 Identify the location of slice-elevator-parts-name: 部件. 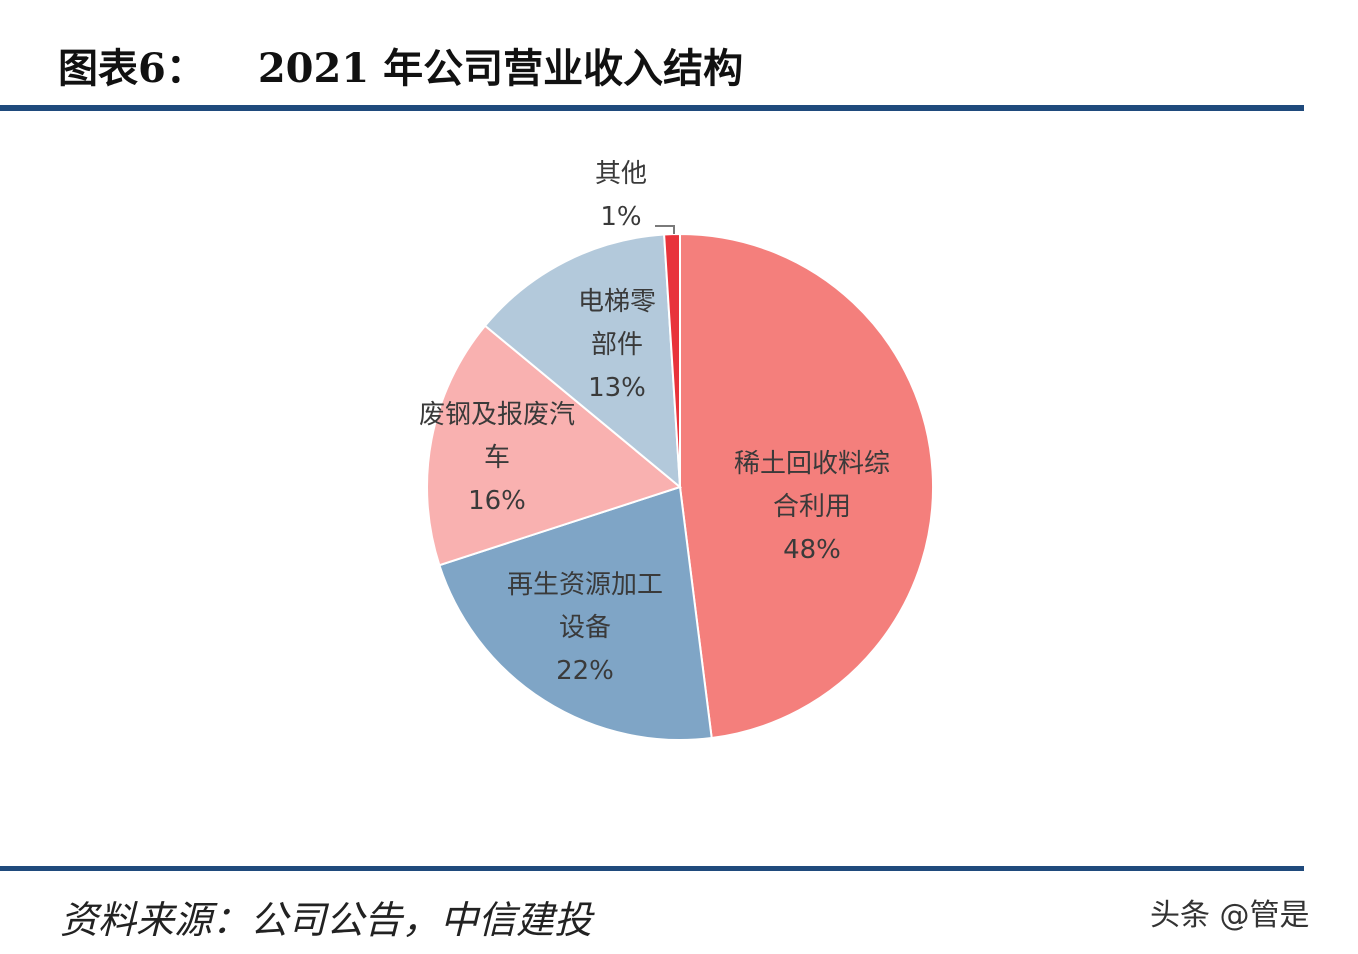
(617, 345).